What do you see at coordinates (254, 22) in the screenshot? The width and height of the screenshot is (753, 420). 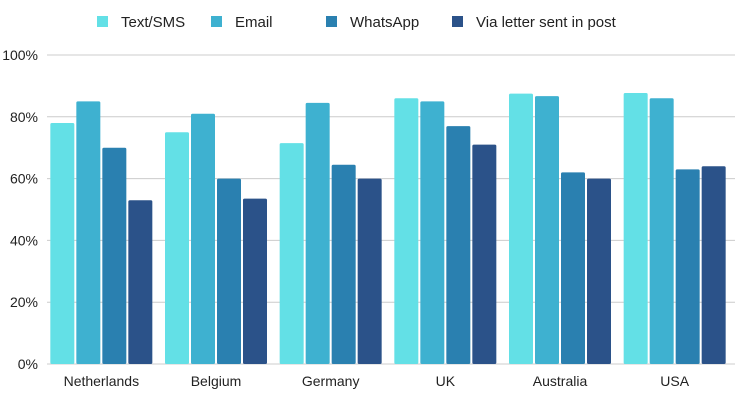 I see `legend-label: Email` at bounding box center [254, 22].